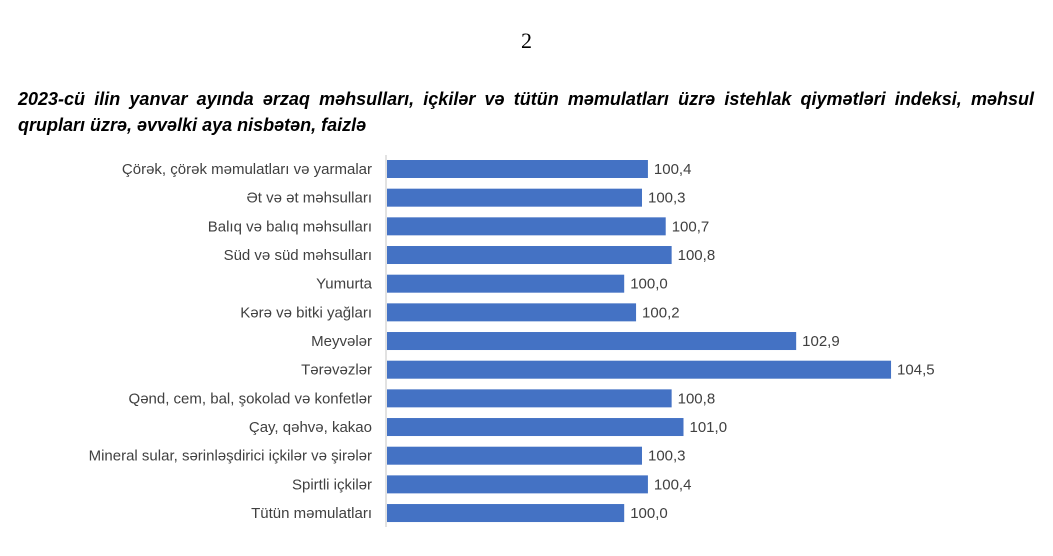 The width and height of the screenshot is (1053, 556). What do you see at coordinates (821, 341) in the screenshot?
I see `data-label: 102,9` at bounding box center [821, 341].